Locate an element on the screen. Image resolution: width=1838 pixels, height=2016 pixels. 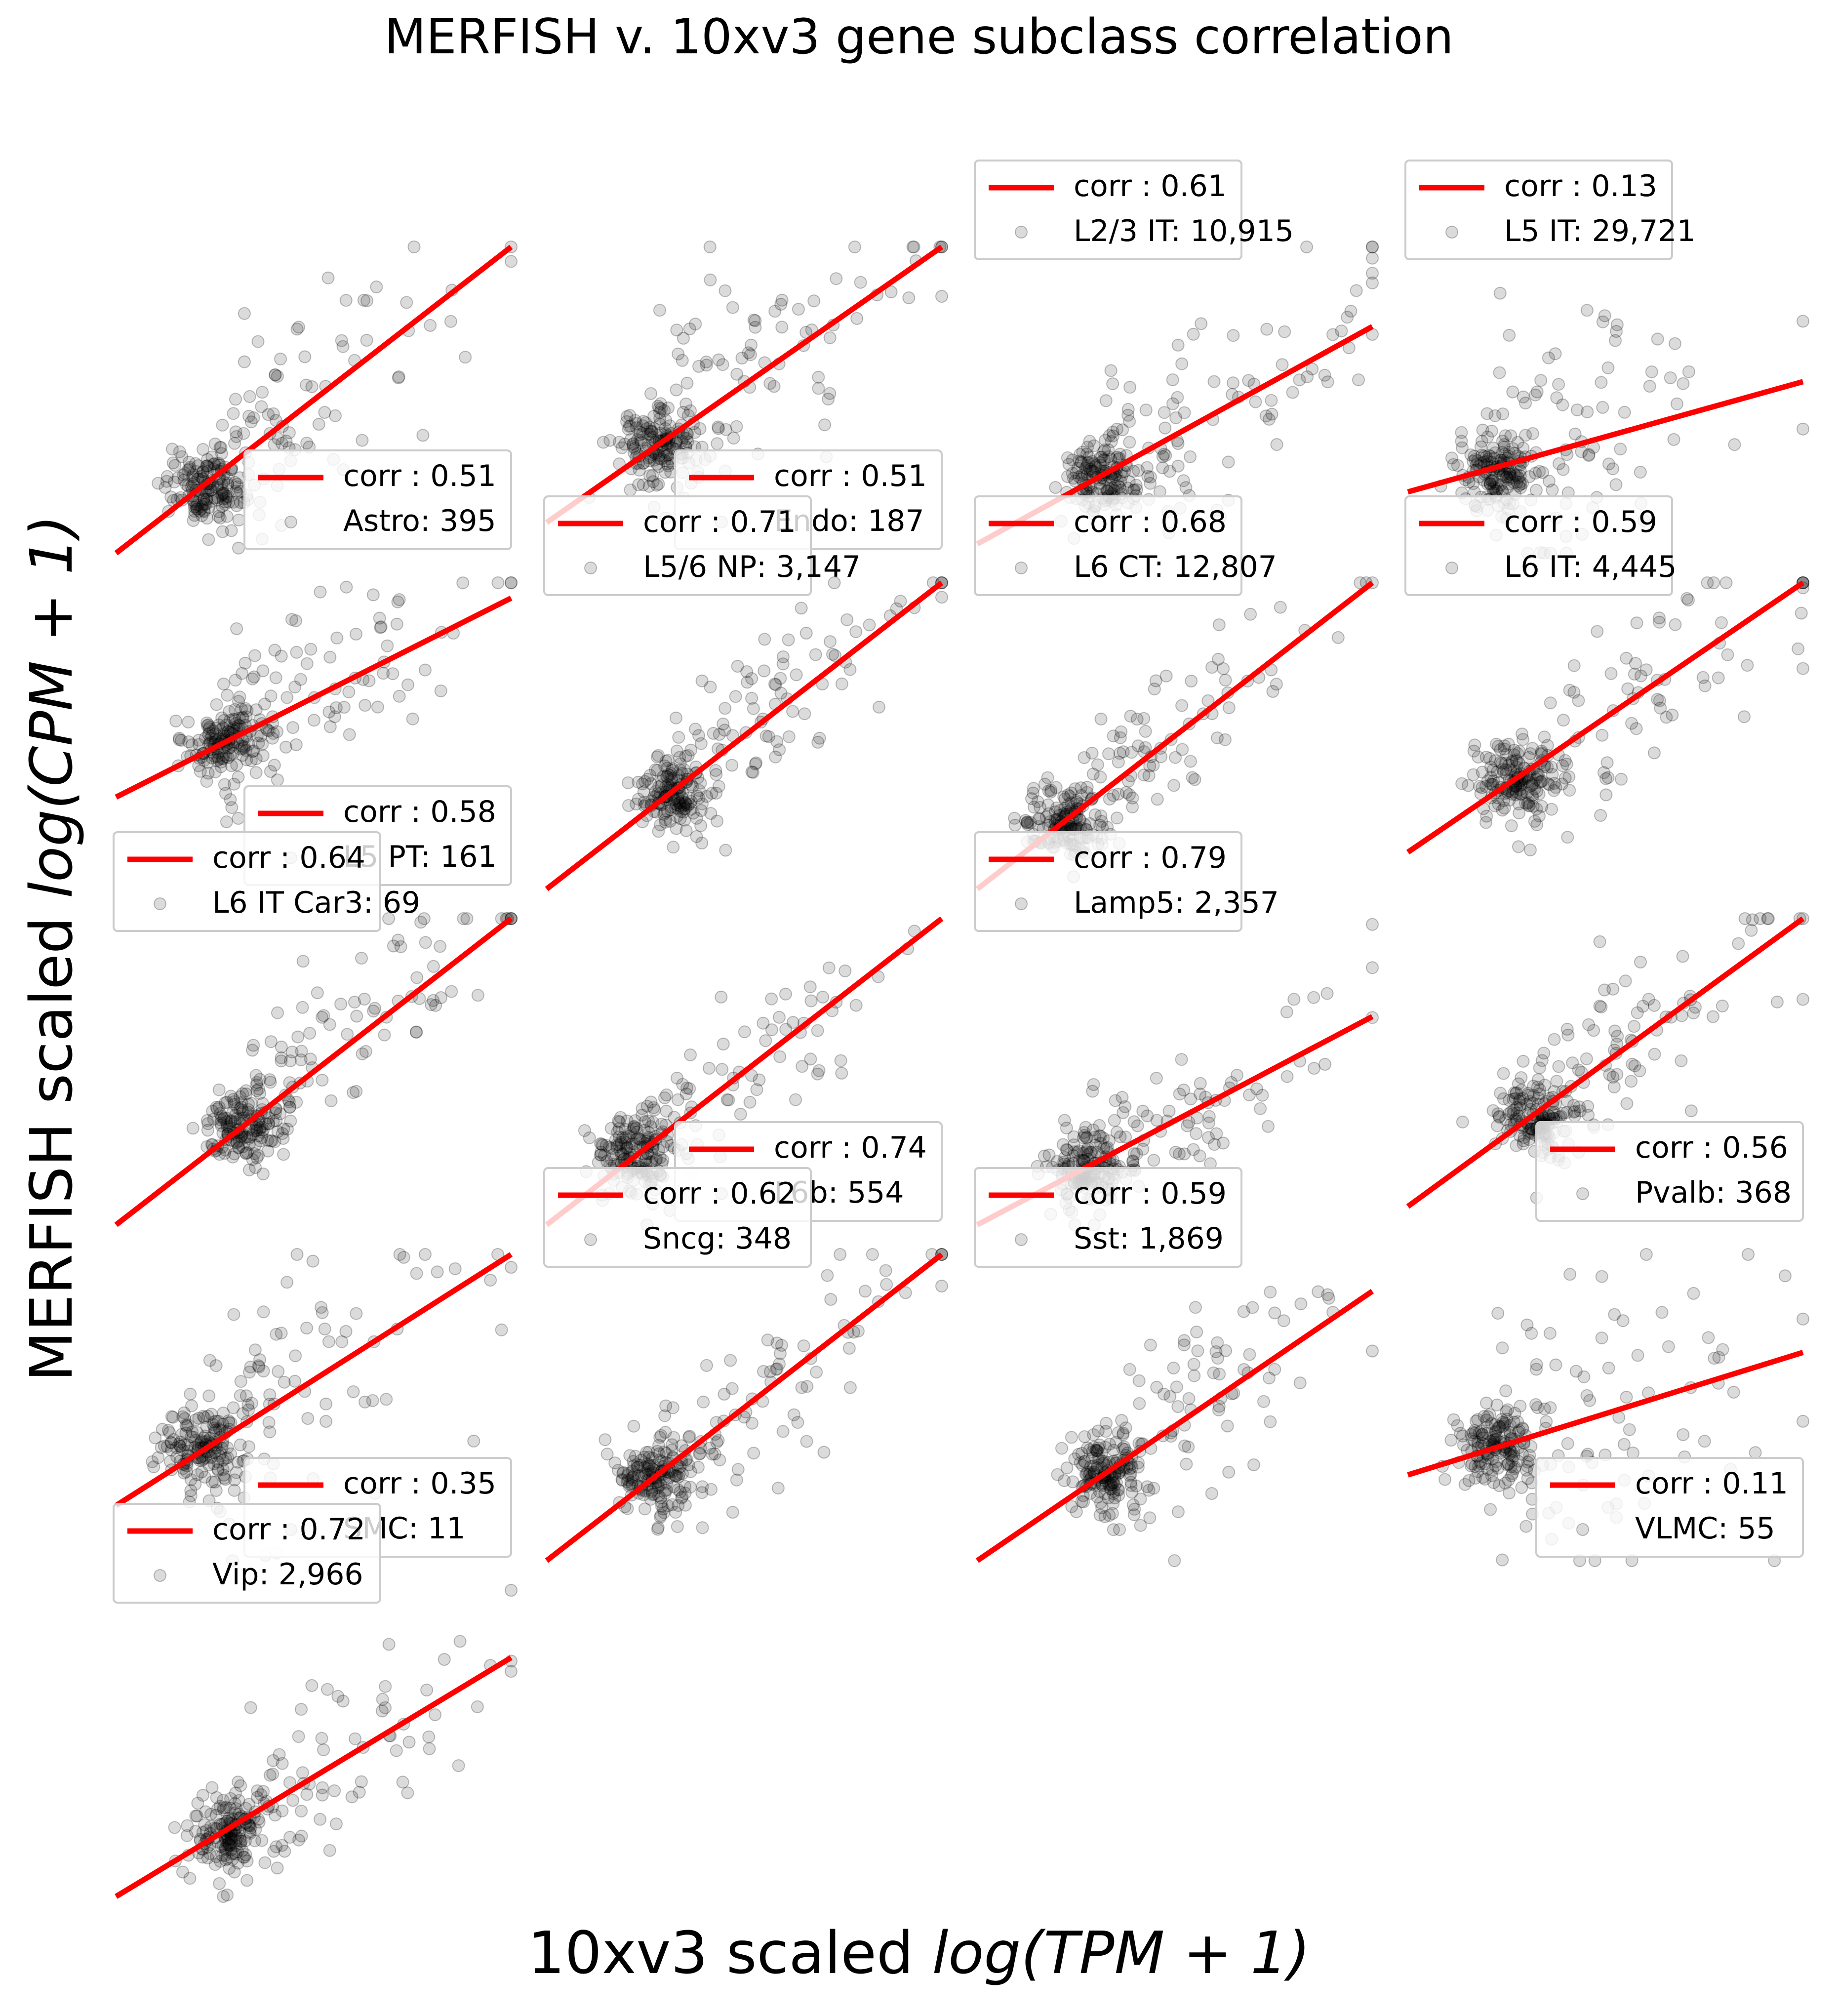
legend: corr : 0.59 Sst: 1,869 is located at coordinates (1108, 1218).